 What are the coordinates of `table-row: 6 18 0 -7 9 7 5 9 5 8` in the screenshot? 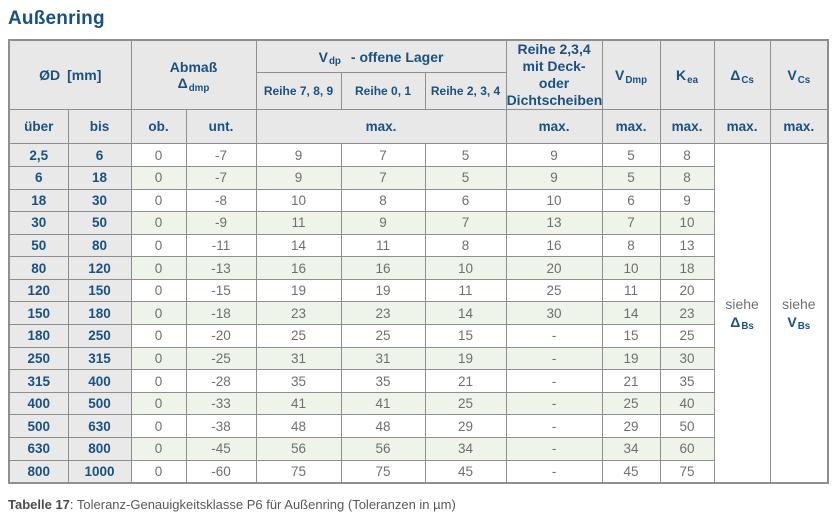 It's located at (418, 177).